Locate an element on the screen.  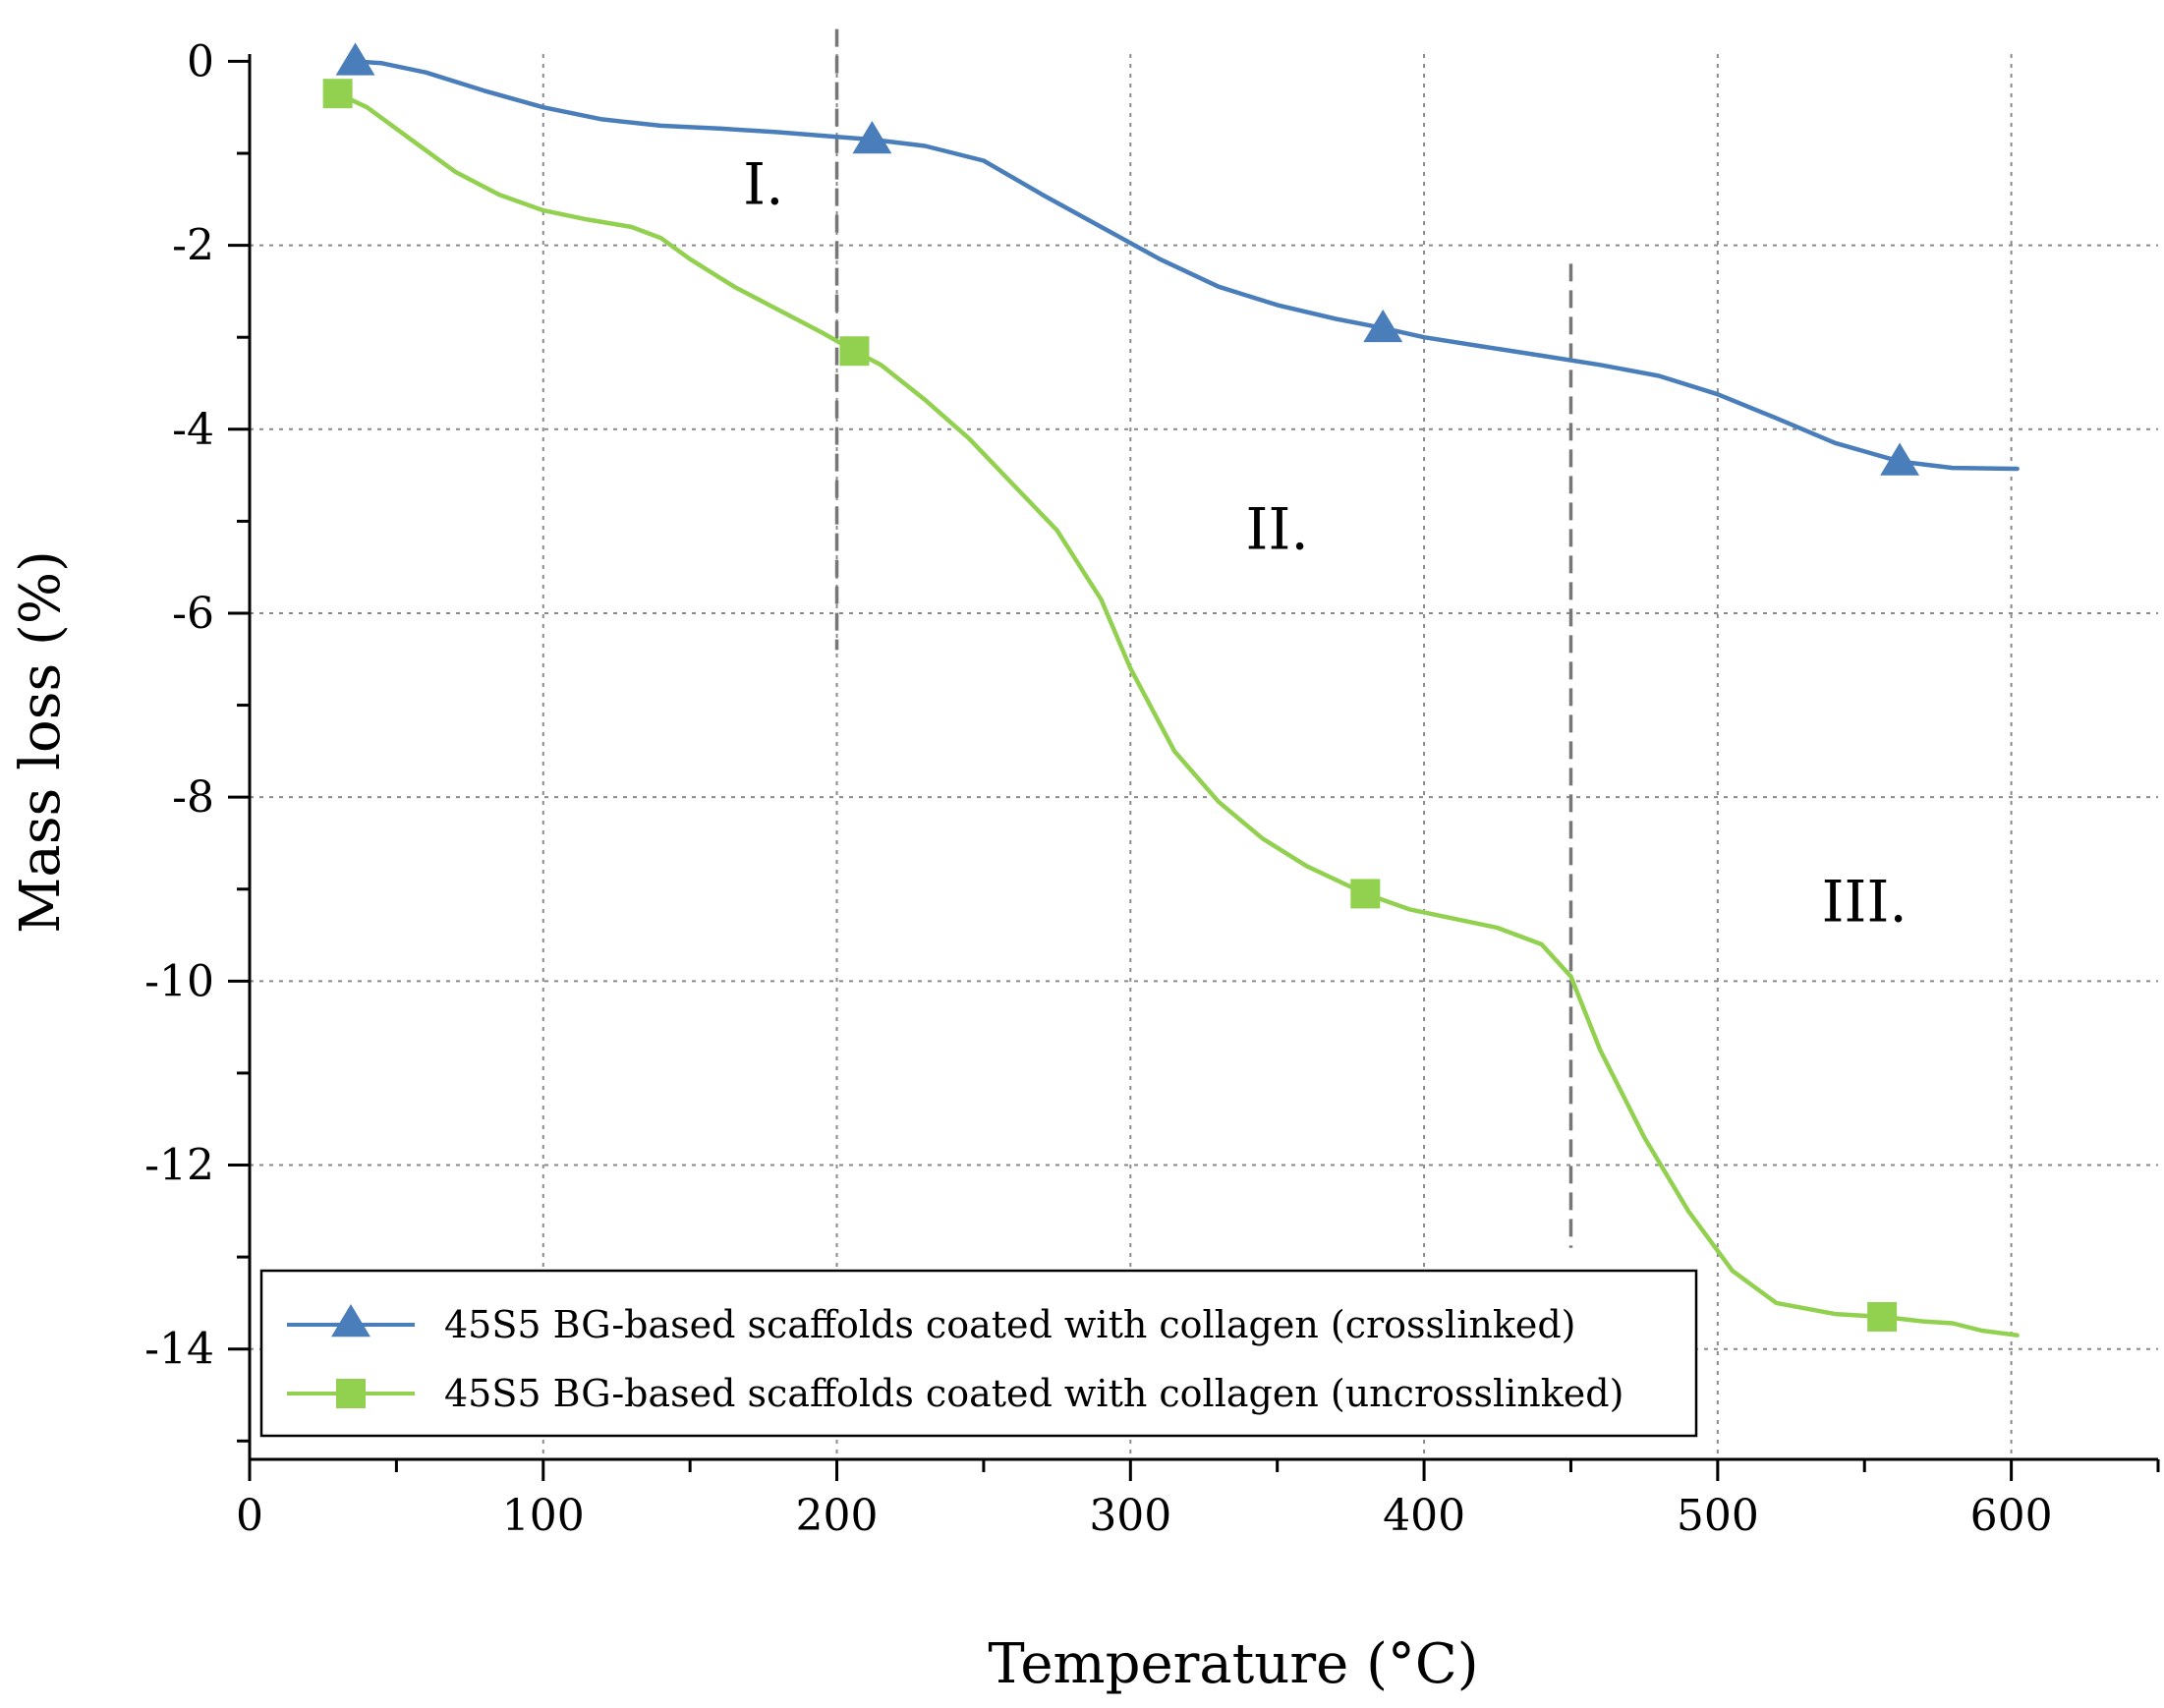
y-tick-label: -6 is located at coordinates (193, 614).